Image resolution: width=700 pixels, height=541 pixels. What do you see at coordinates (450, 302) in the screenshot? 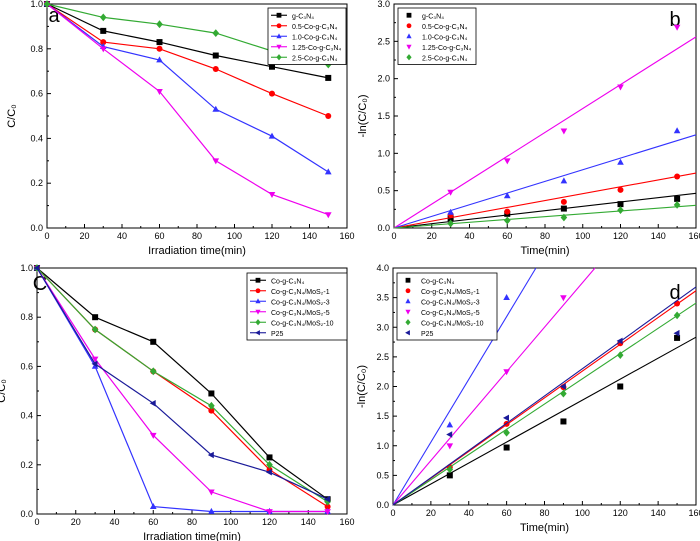
I see `legend-label: Co-g-C₃N₄/MoS₂-3` at bounding box center [450, 302].